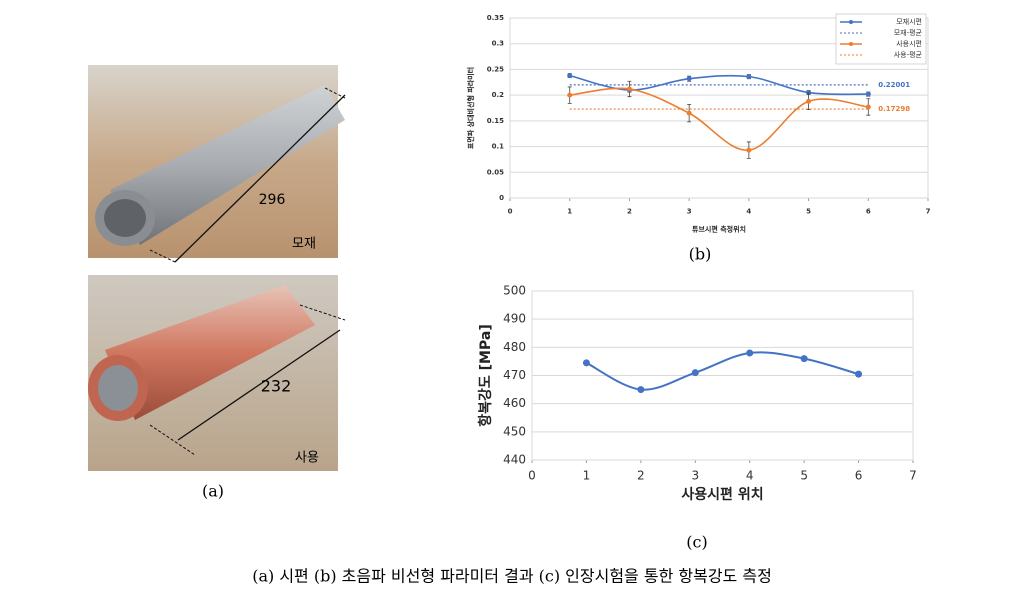 The width and height of the screenshot is (1024, 593). What do you see at coordinates (514, 431) in the screenshot?
I see `y-tick-label: 450` at bounding box center [514, 431].